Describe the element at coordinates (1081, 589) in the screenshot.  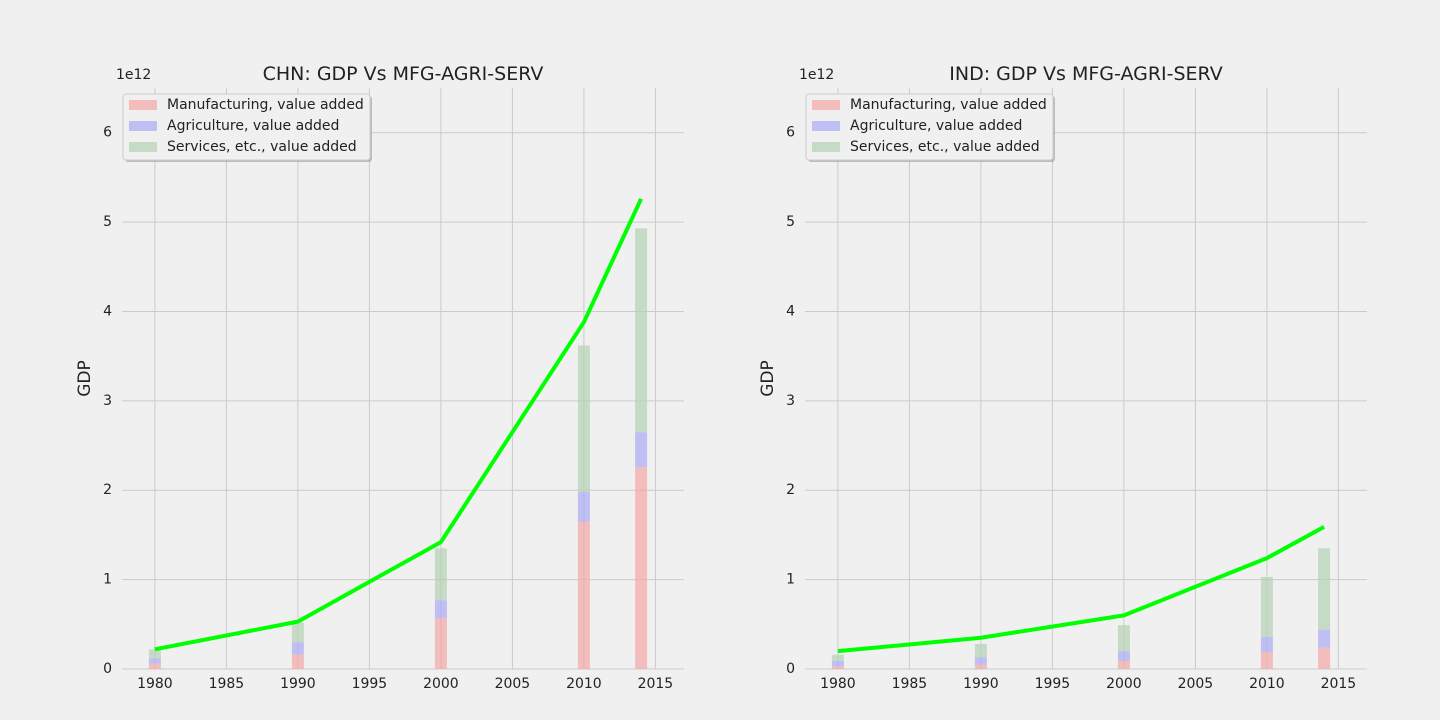
I see `gdp-line` at that location.